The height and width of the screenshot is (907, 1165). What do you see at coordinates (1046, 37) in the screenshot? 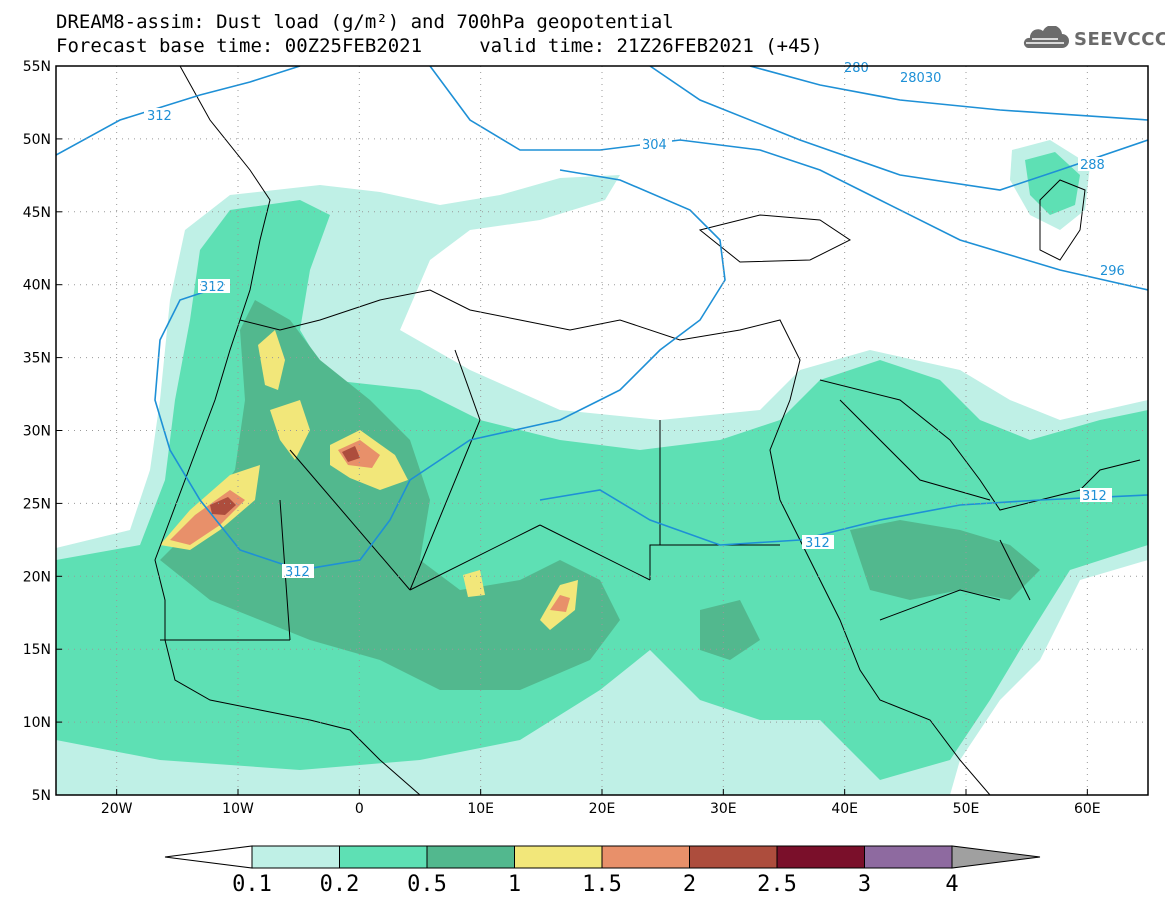
I see `cloud-icon` at bounding box center [1046, 37].